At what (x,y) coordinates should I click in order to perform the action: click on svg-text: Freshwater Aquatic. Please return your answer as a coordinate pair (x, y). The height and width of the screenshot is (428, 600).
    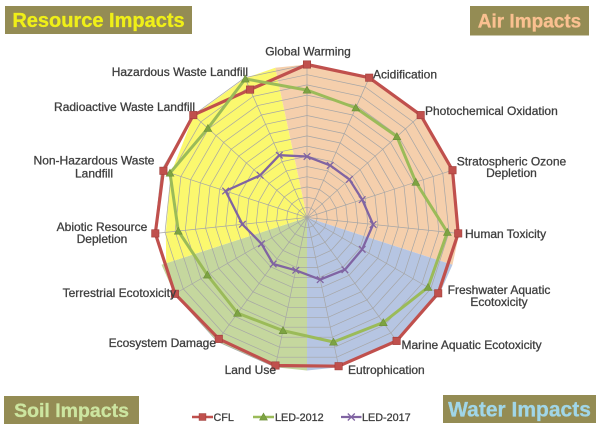
    Looking at the image, I should click on (499, 290).